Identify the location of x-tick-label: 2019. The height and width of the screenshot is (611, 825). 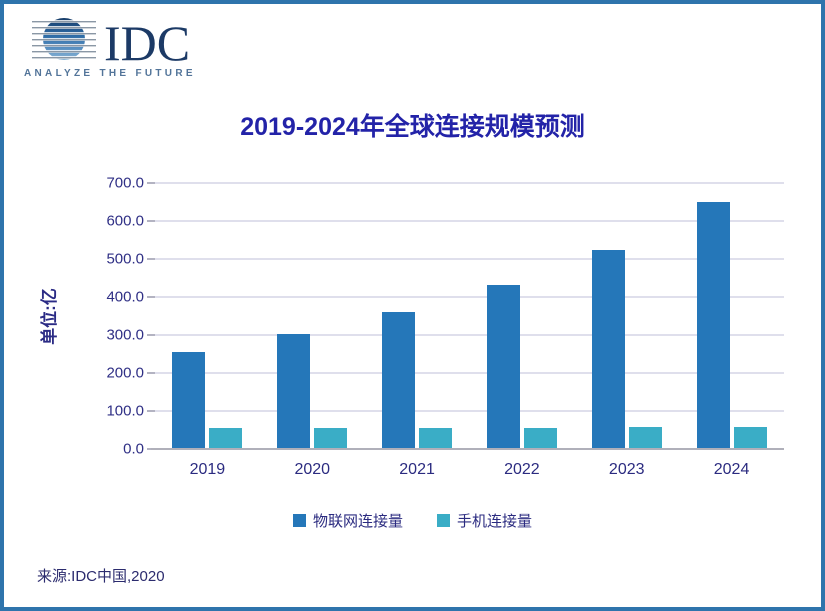
(207, 469).